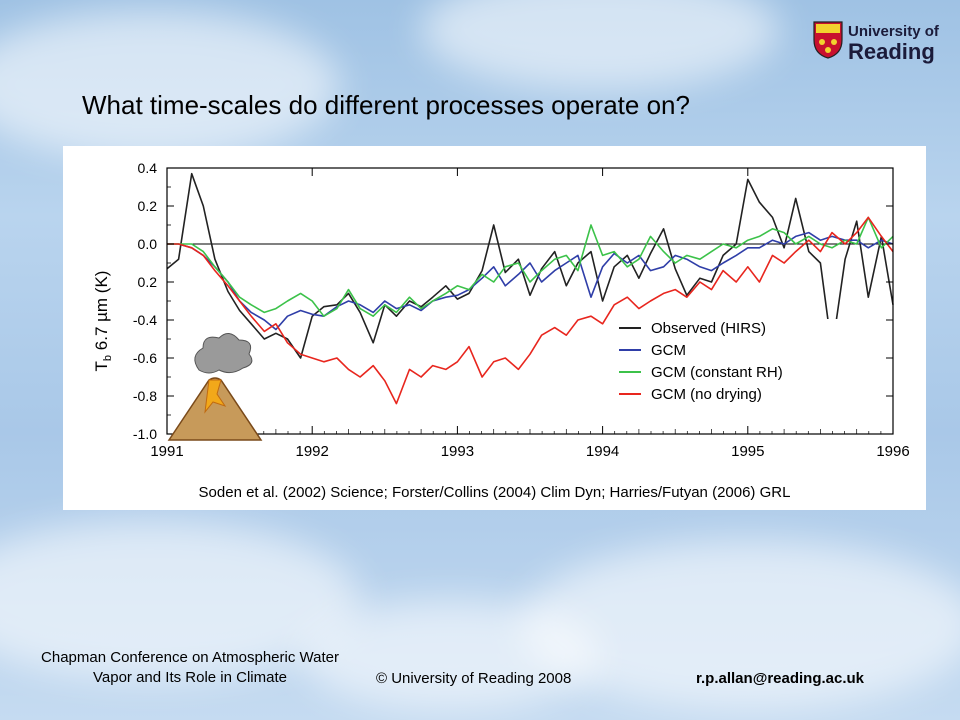 The image size is (960, 720). Describe the element at coordinates (893, 31) in the screenshot. I see `logo-line-1: University of` at that location.